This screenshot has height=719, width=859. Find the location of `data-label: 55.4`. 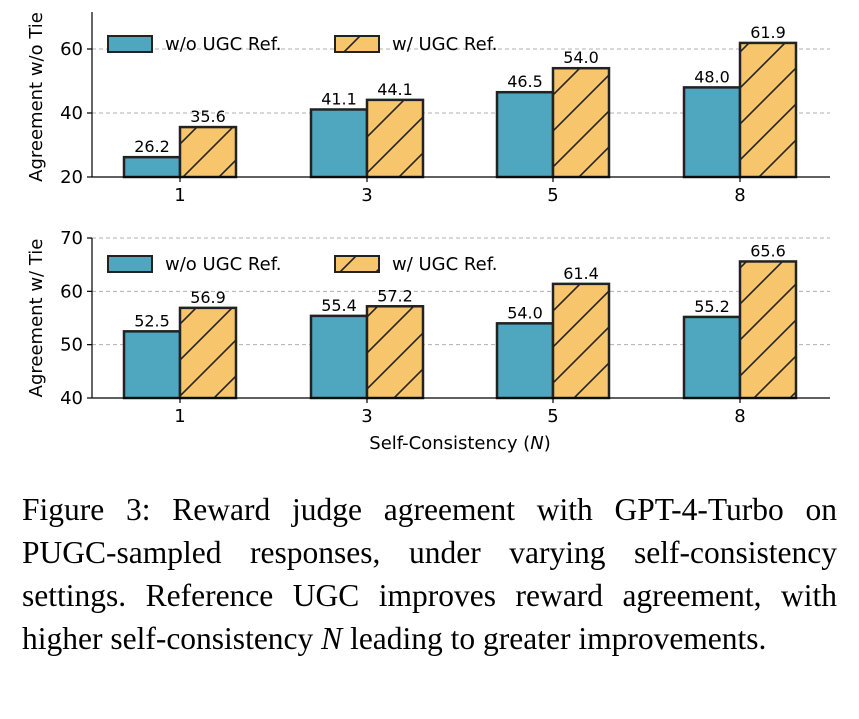

data-label: 55.4 is located at coordinates (339, 305).